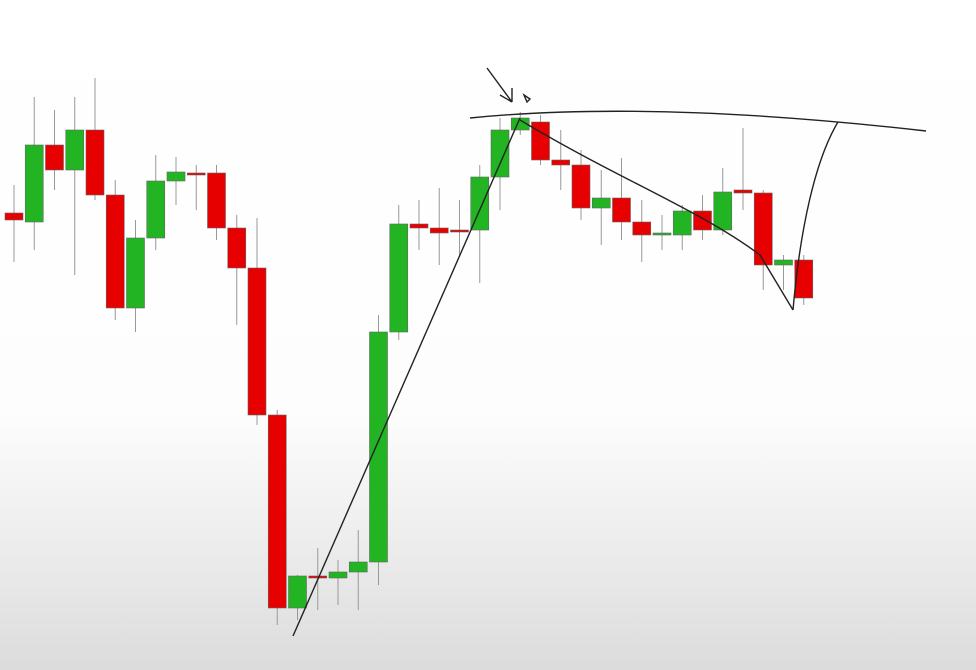 This screenshot has height=670, width=976. I want to click on projection-line, so click(815, 216).